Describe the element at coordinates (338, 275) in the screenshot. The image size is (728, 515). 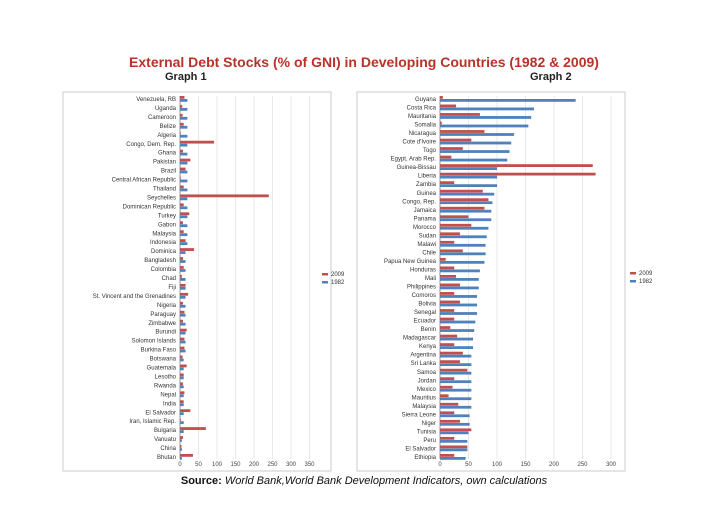
I see `graph1-legend-label: 2009` at that location.